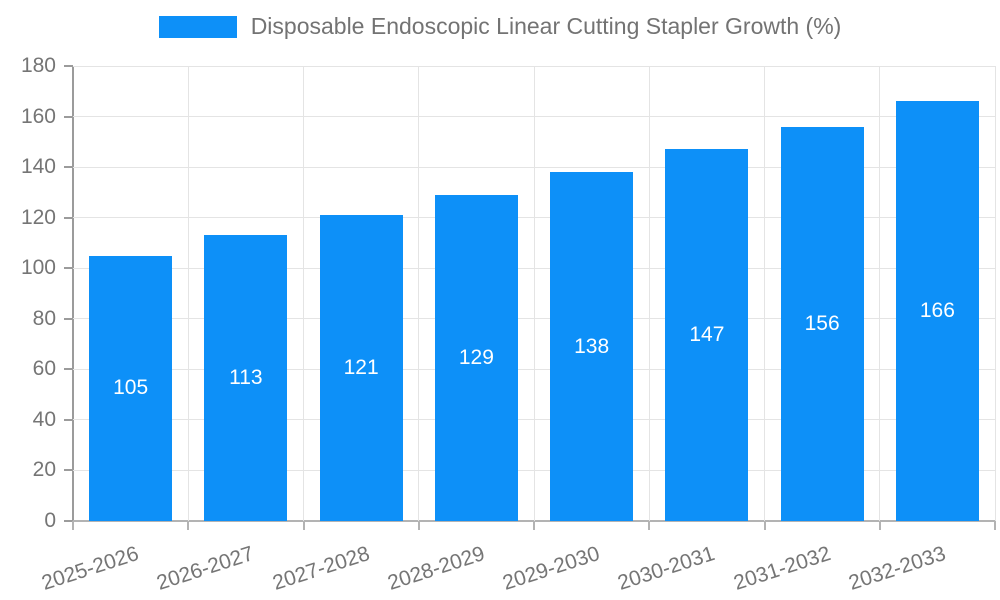 This screenshot has width=1000, height=600. I want to click on y-tick-label: 40, so click(44, 419).